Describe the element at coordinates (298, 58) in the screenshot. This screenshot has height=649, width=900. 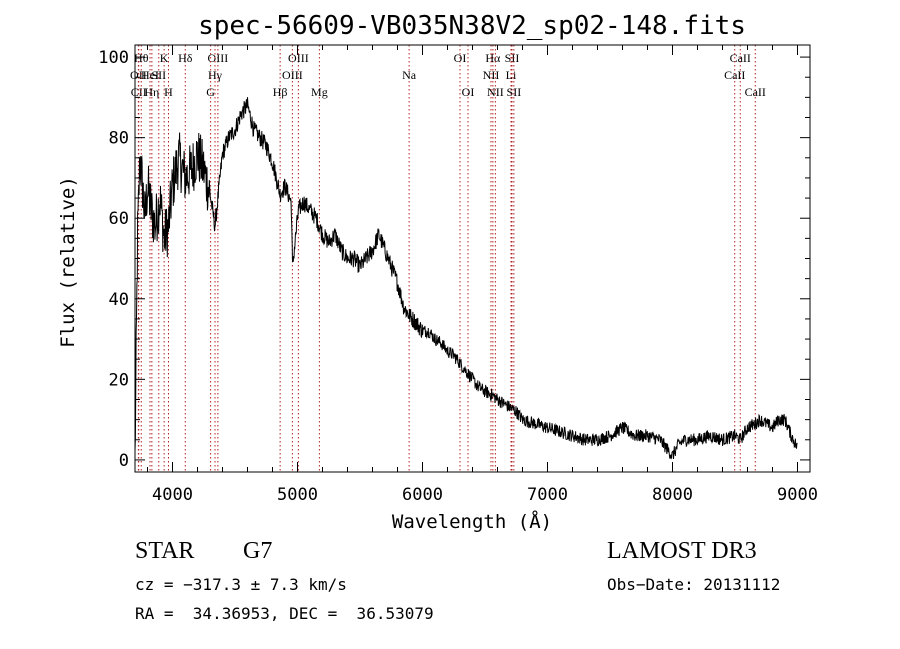
I see `line-marker-label-13: OIII` at that location.